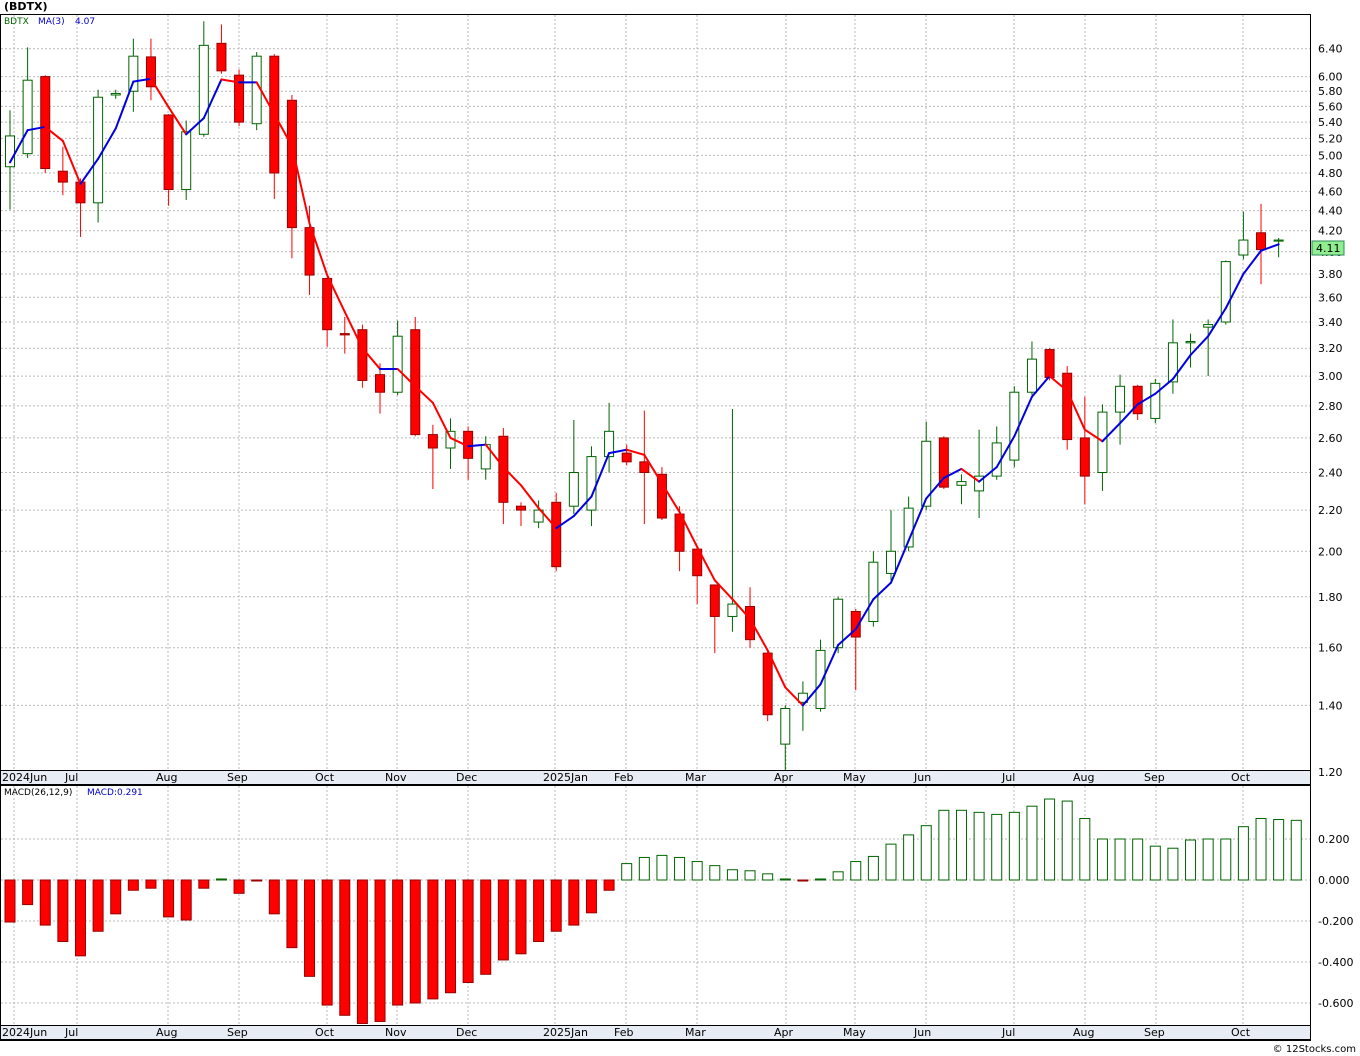 Image resolution: width=1360 pixels, height=1056 pixels. Describe the element at coordinates (1330, 297) in the screenshot. I see `price-y-tick: 3.60` at that location.